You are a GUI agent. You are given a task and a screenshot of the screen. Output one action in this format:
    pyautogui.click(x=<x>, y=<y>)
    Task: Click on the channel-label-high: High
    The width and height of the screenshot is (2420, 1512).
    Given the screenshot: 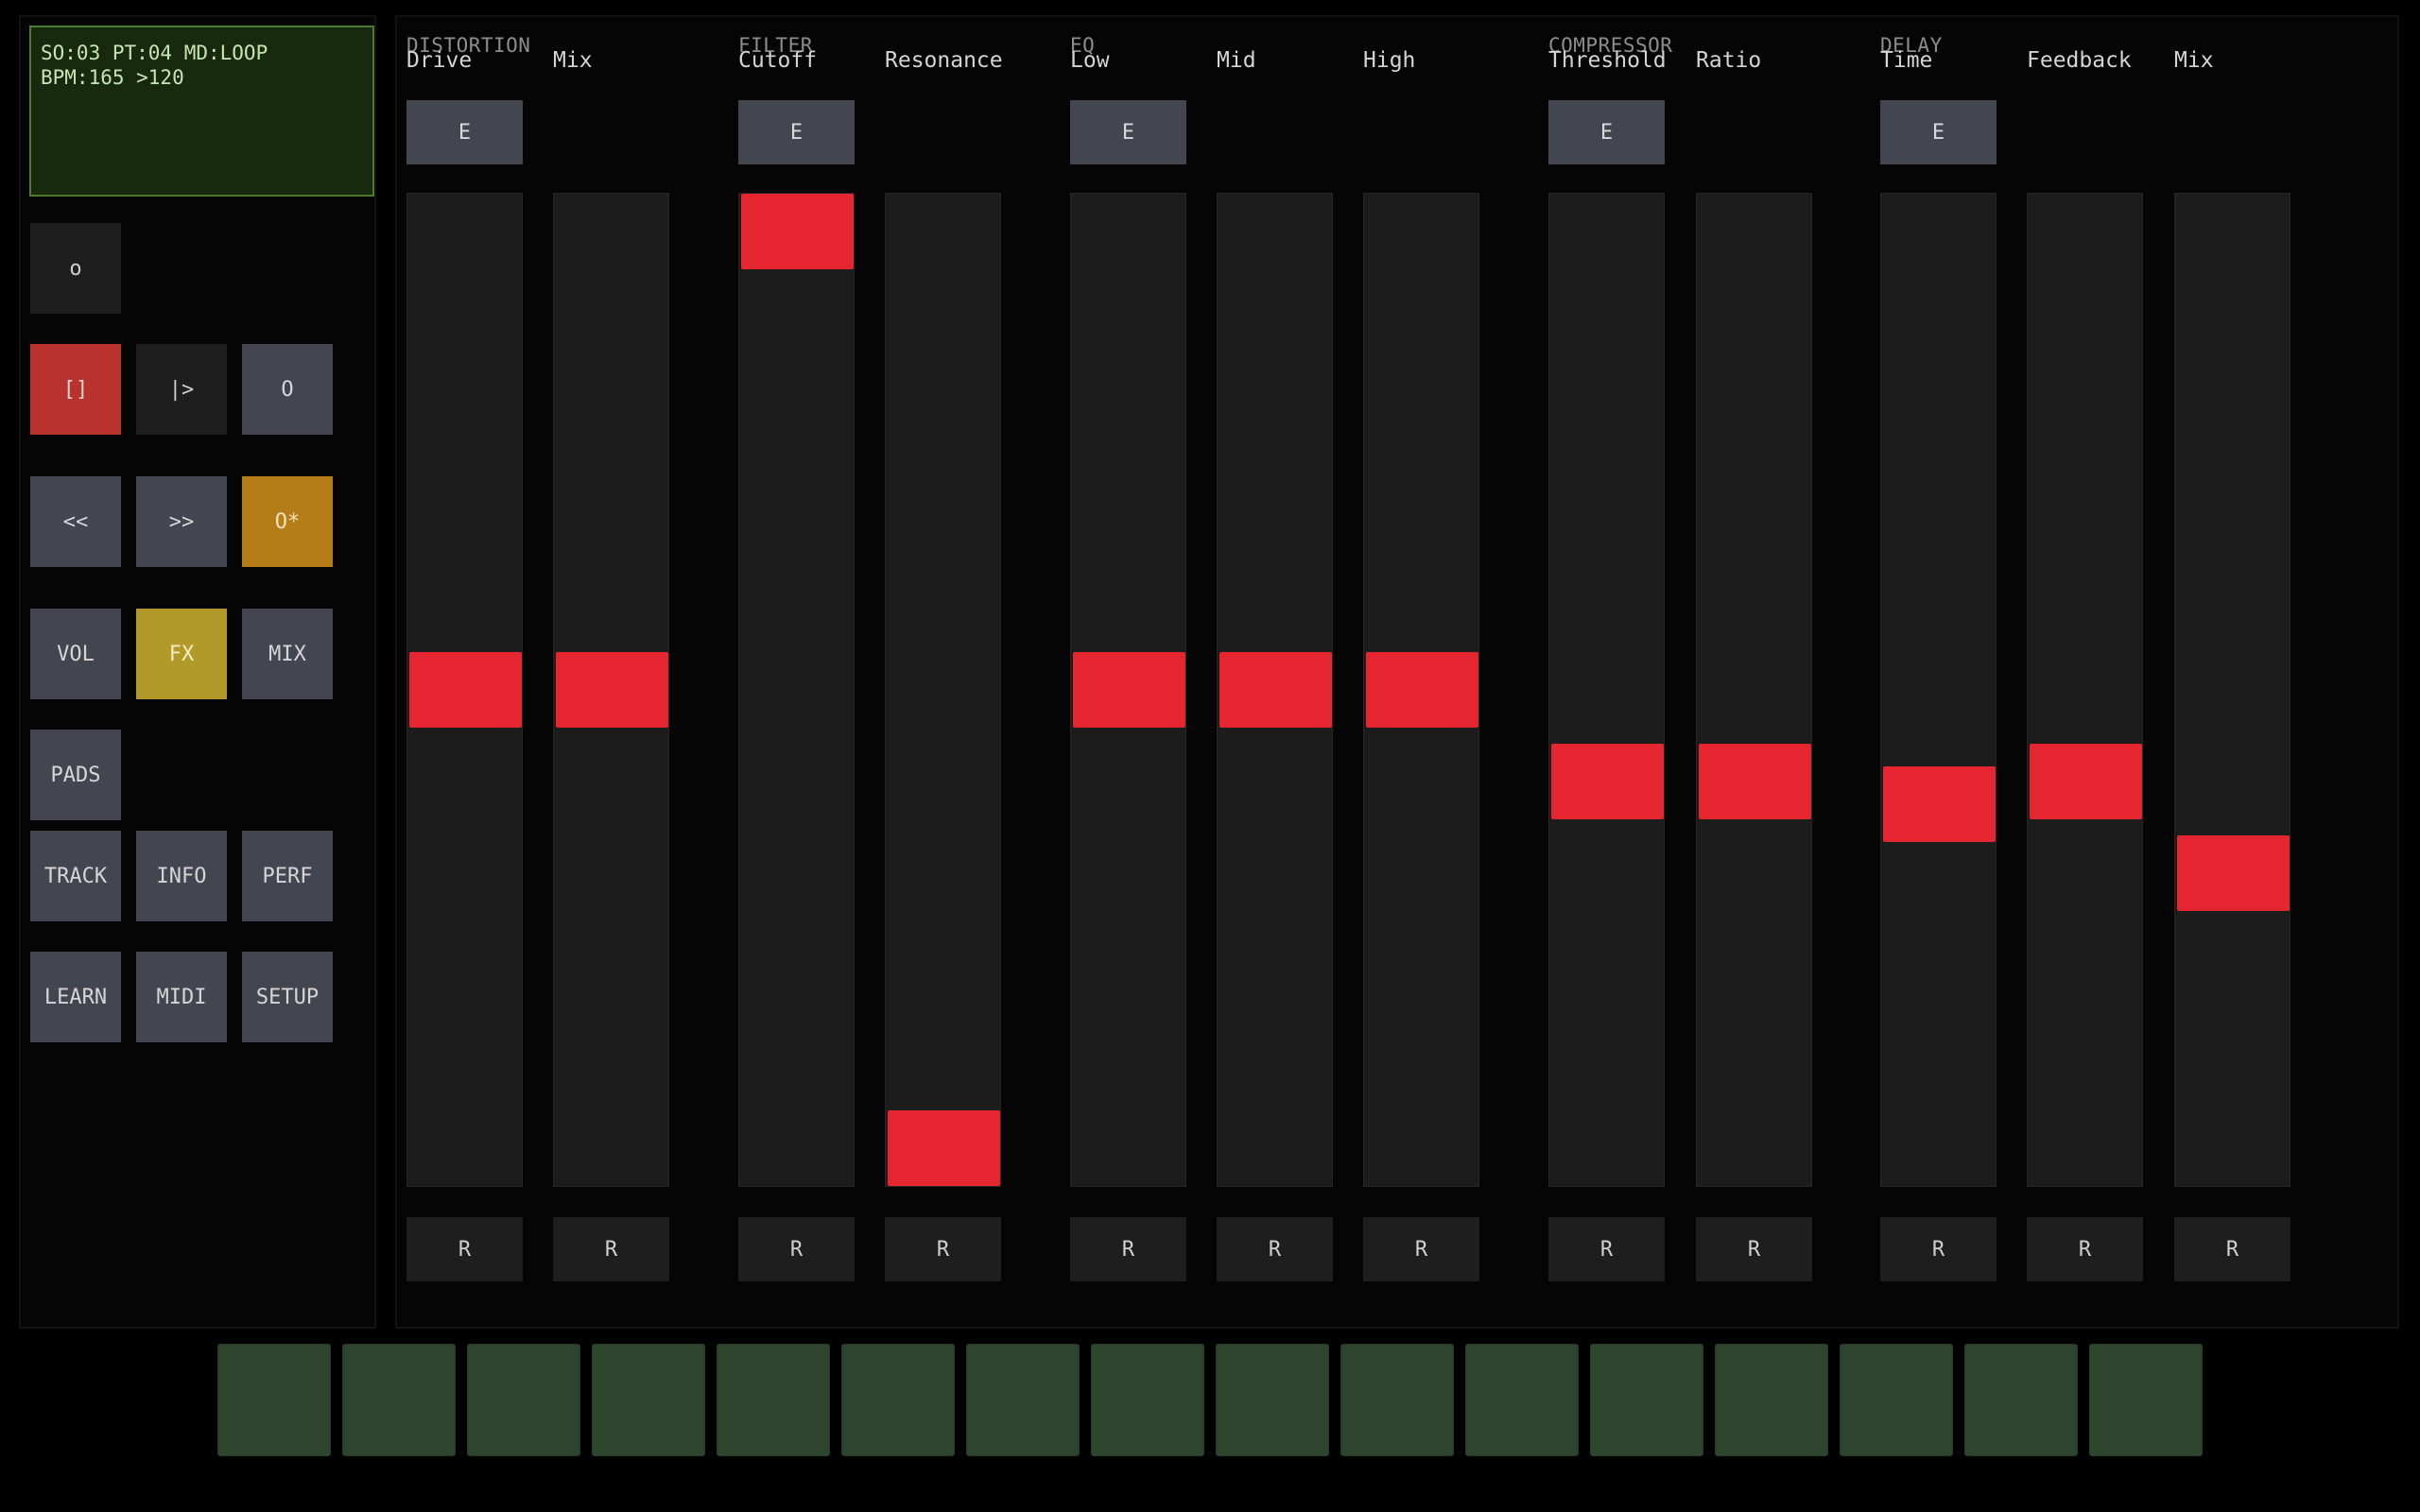 What is the action you would take?
    pyautogui.click(x=1389, y=60)
    